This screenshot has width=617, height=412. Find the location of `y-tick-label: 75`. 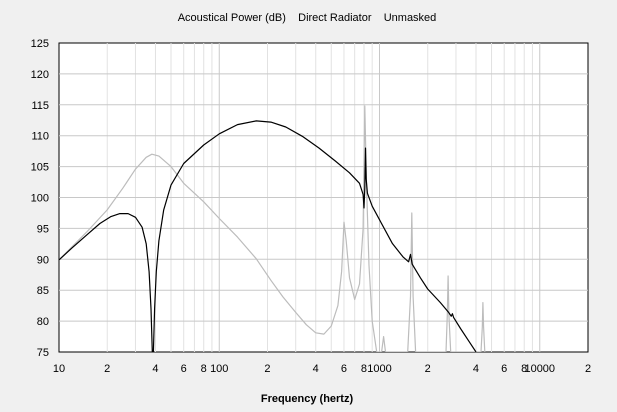

y-tick-label: 75 is located at coordinates (43, 353).